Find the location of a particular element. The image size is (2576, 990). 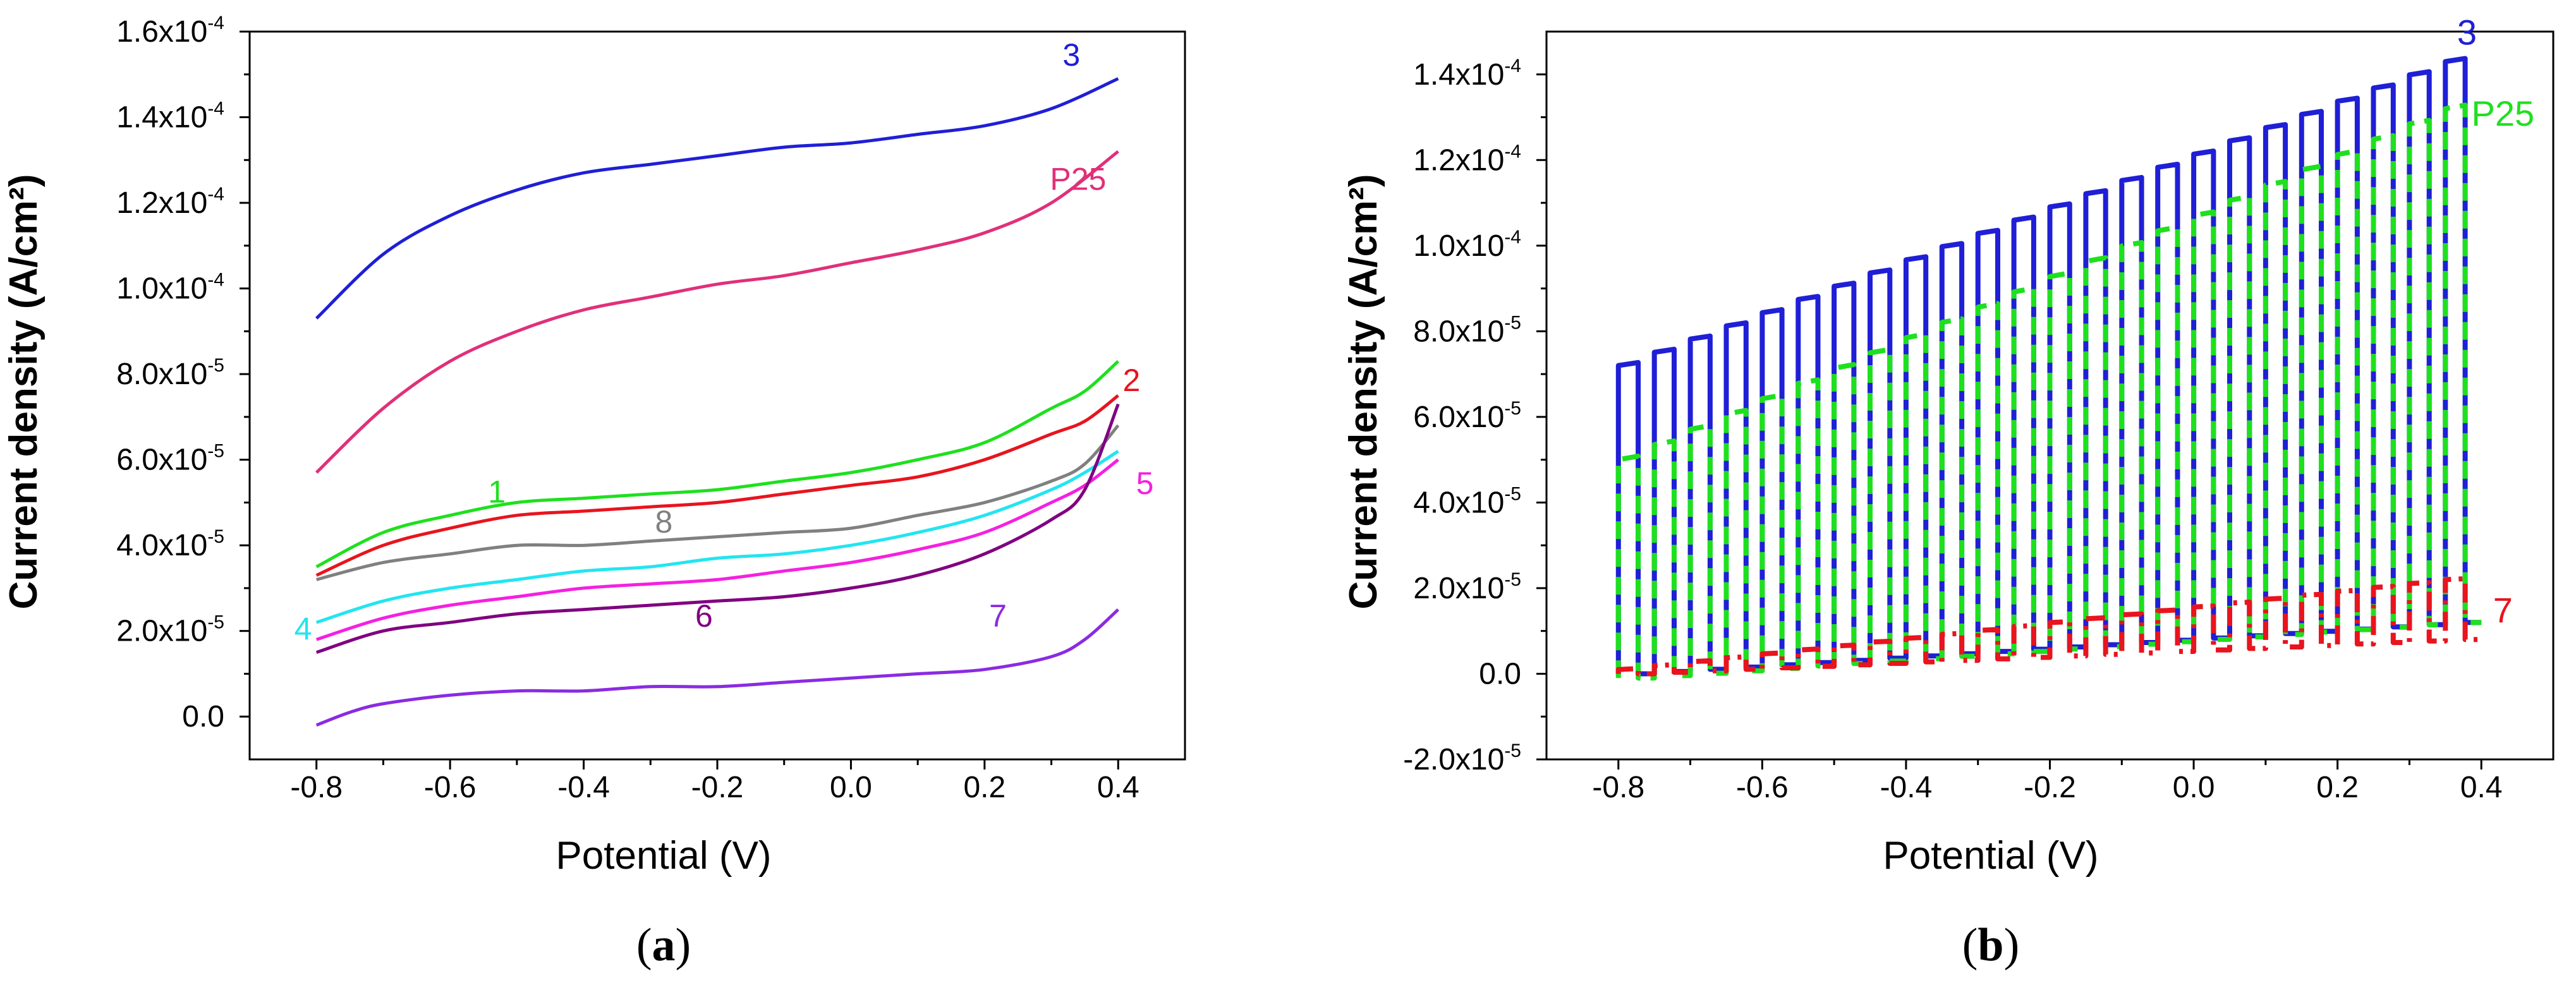

series-label-a-3: 3 is located at coordinates (1071, 55).